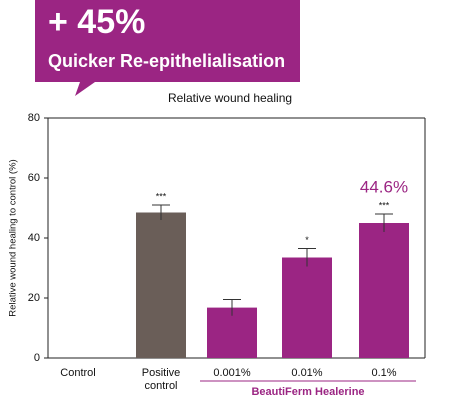 Image resolution: width=450 pixels, height=404 pixels. Describe the element at coordinates (37, 358) in the screenshot. I see `y-tick-label: 0` at that location.